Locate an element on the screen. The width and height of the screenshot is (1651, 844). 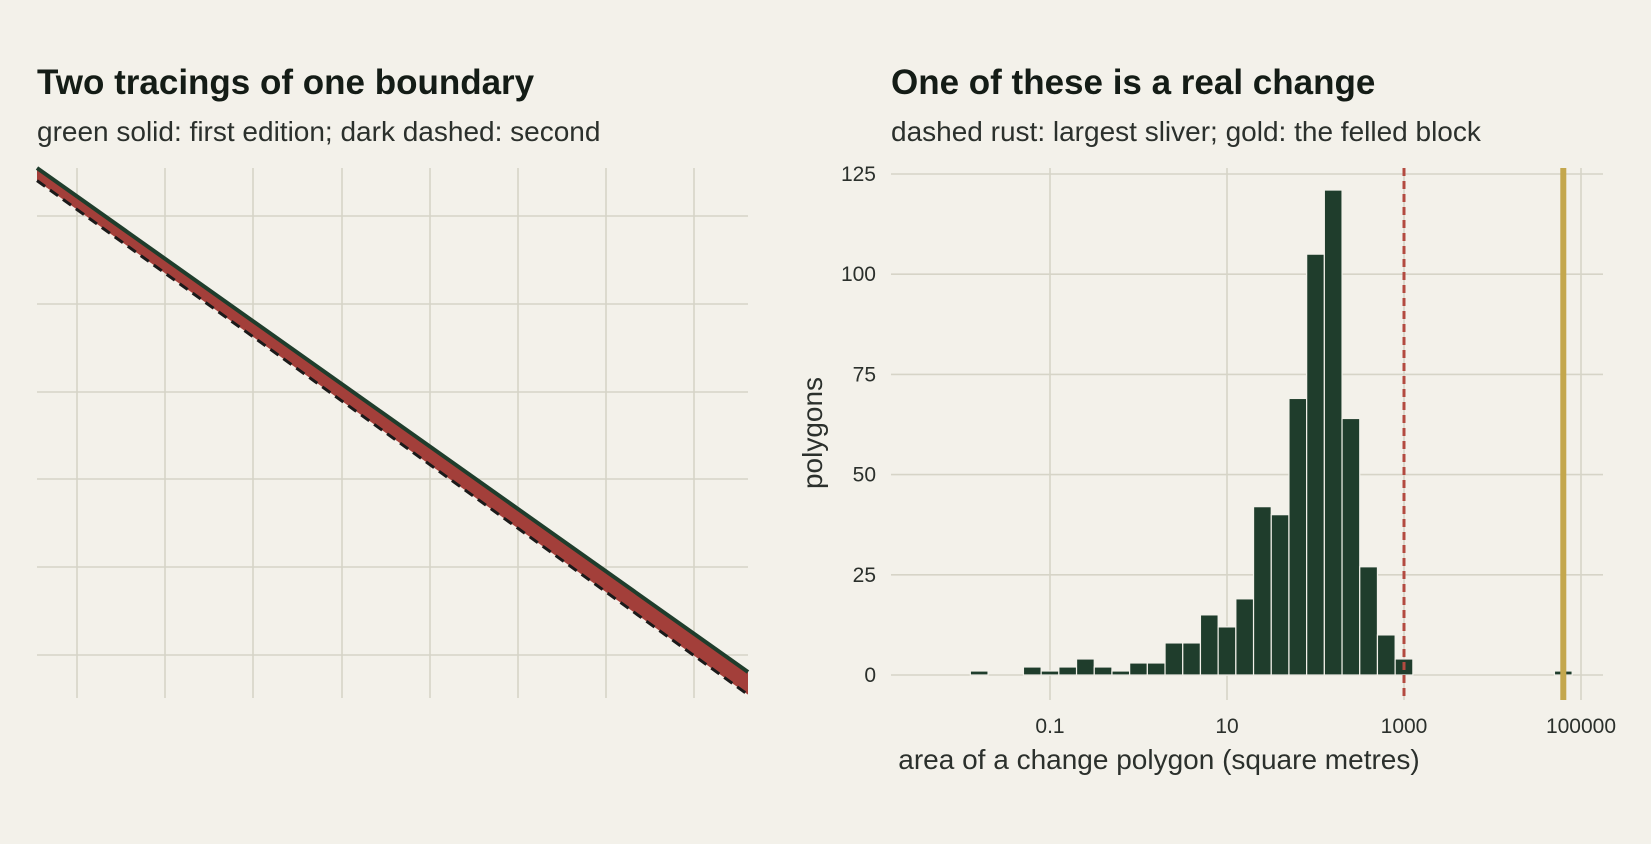
y-tick-label: 50 is located at coordinates (864, 475).